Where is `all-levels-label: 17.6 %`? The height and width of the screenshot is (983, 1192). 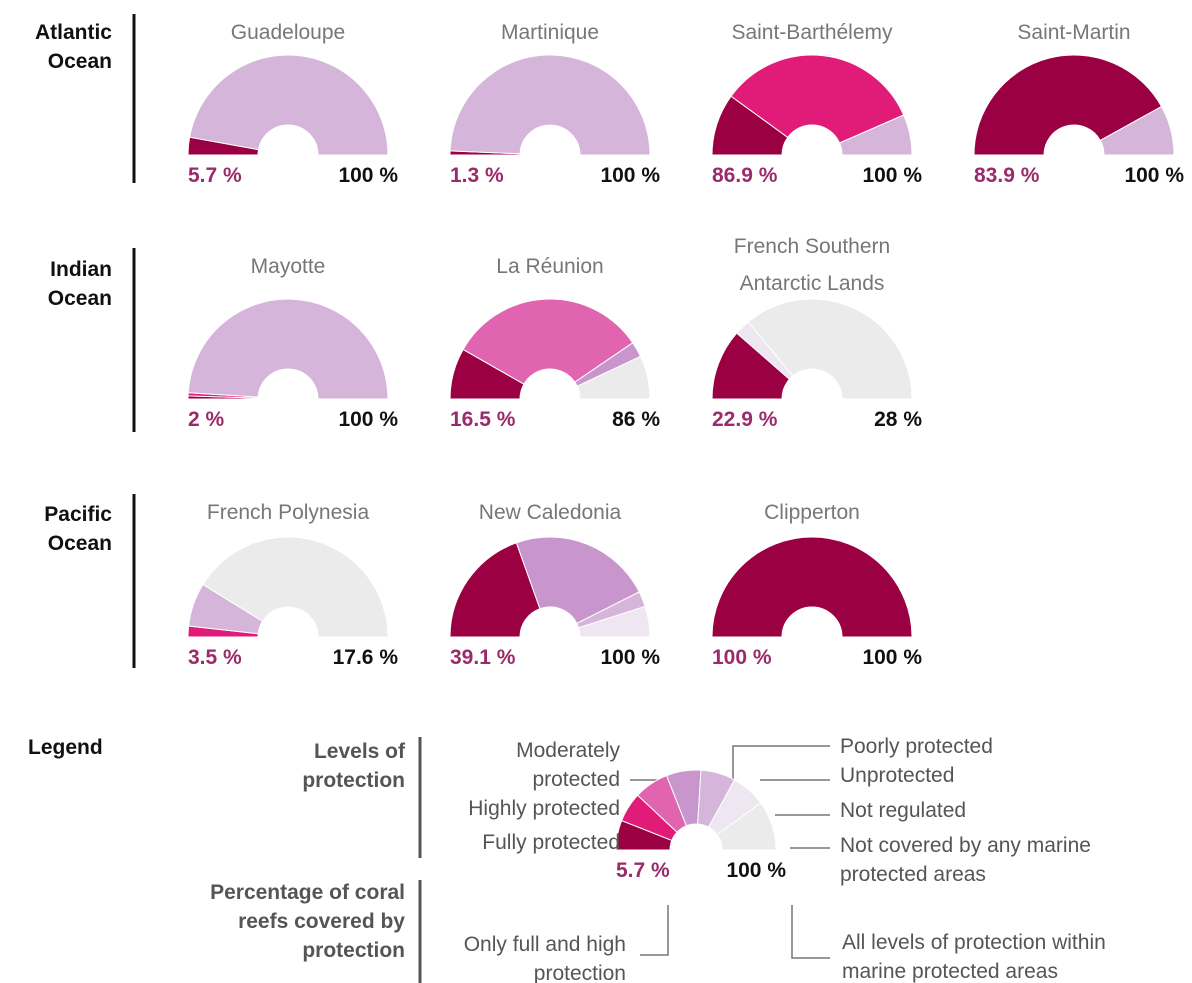 all-levels-label: 17.6 % is located at coordinates (365, 657).